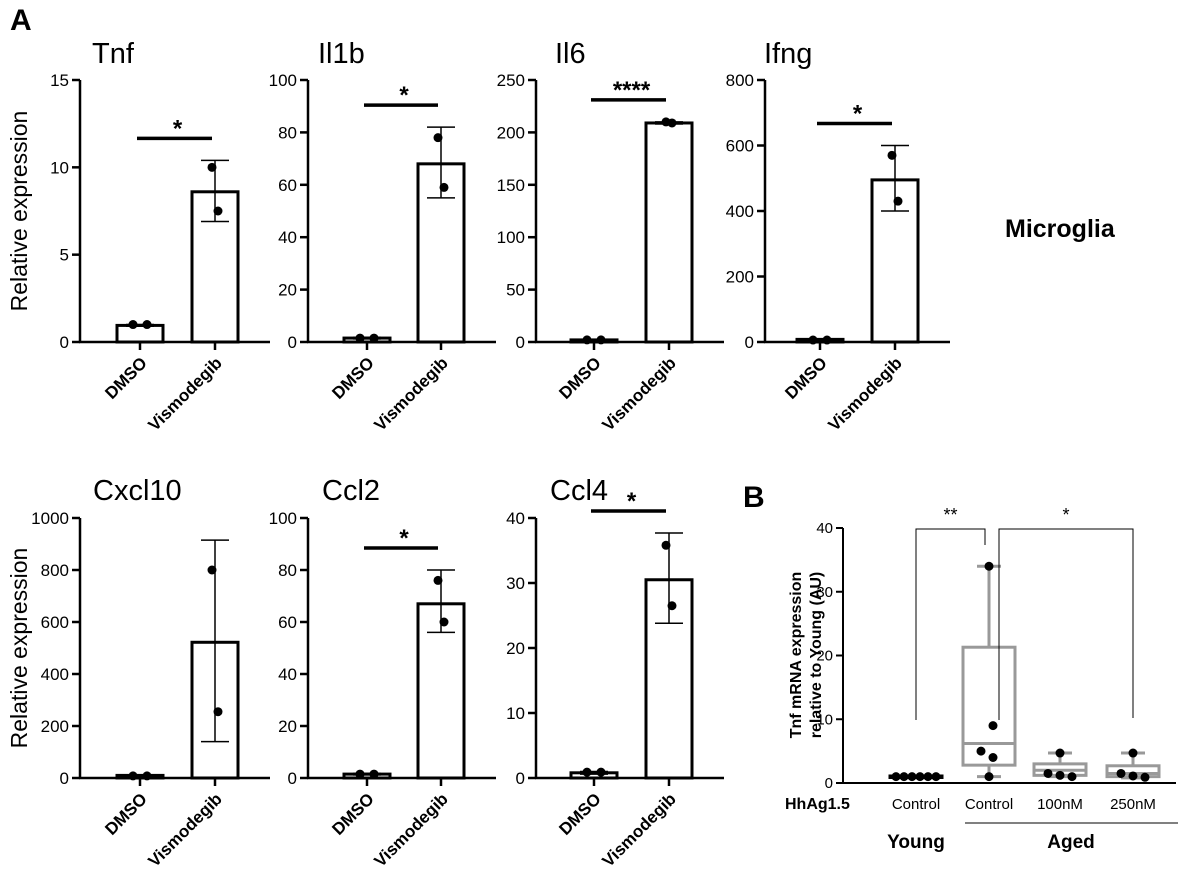 This screenshot has height=890, width=1200. Describe the element at coordinates (1060, 804) in the screenshot. I see `x-tick-label: 100nM` at that location.